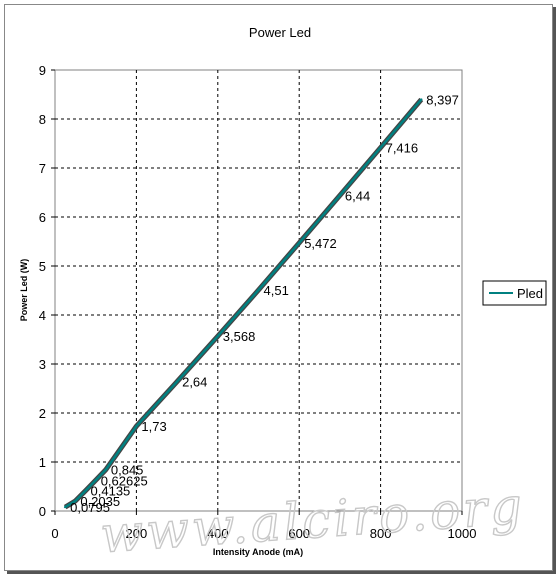 Image resolution: width=559 pixels, height=576 pixels. I want to click on y-axis-title: Power Led (W), so click(24, 290).